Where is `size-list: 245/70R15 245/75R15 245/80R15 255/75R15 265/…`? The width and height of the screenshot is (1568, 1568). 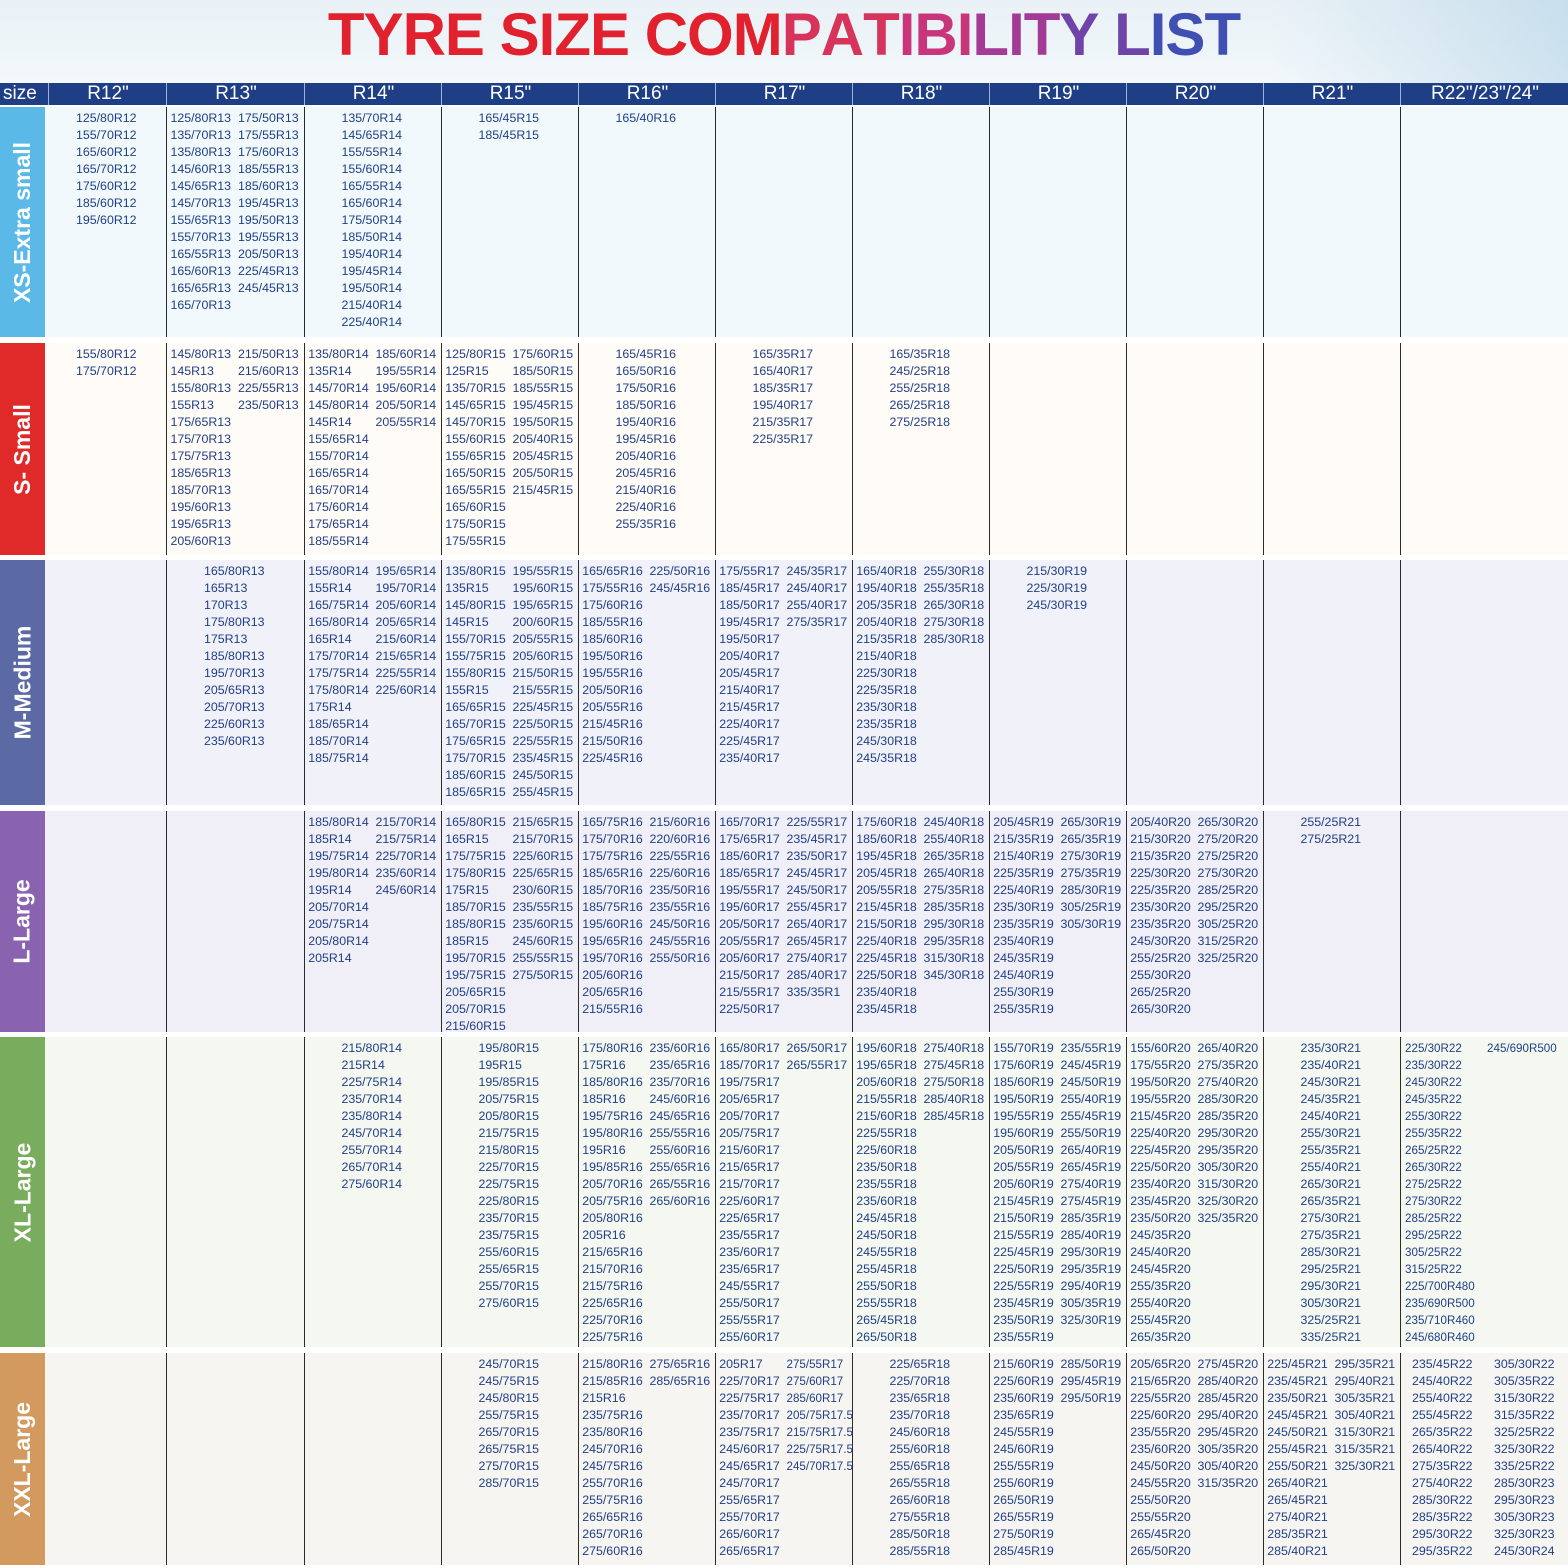 size-list: 245/70R15 245/75R15 245/80R15 255/75R15 265/… is located at coordinates (508, 1424).